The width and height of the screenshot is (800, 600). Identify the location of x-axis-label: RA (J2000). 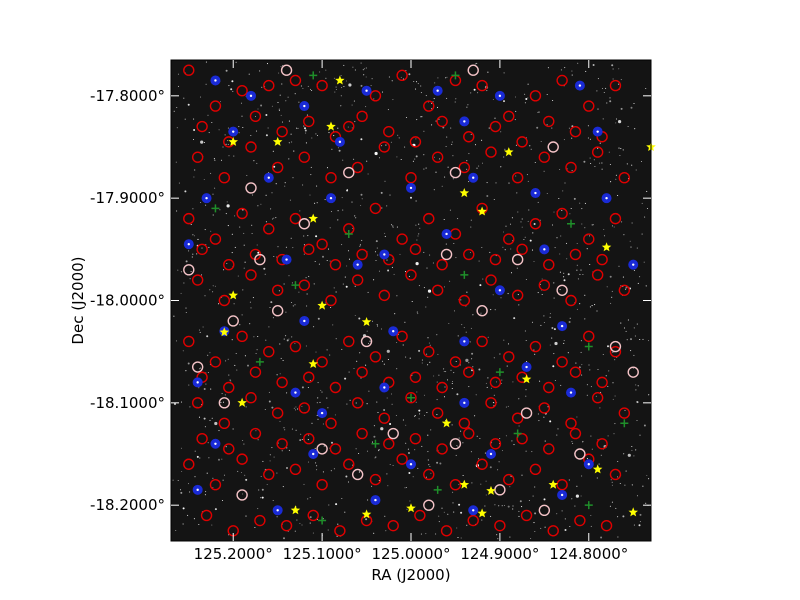
(410, 575).